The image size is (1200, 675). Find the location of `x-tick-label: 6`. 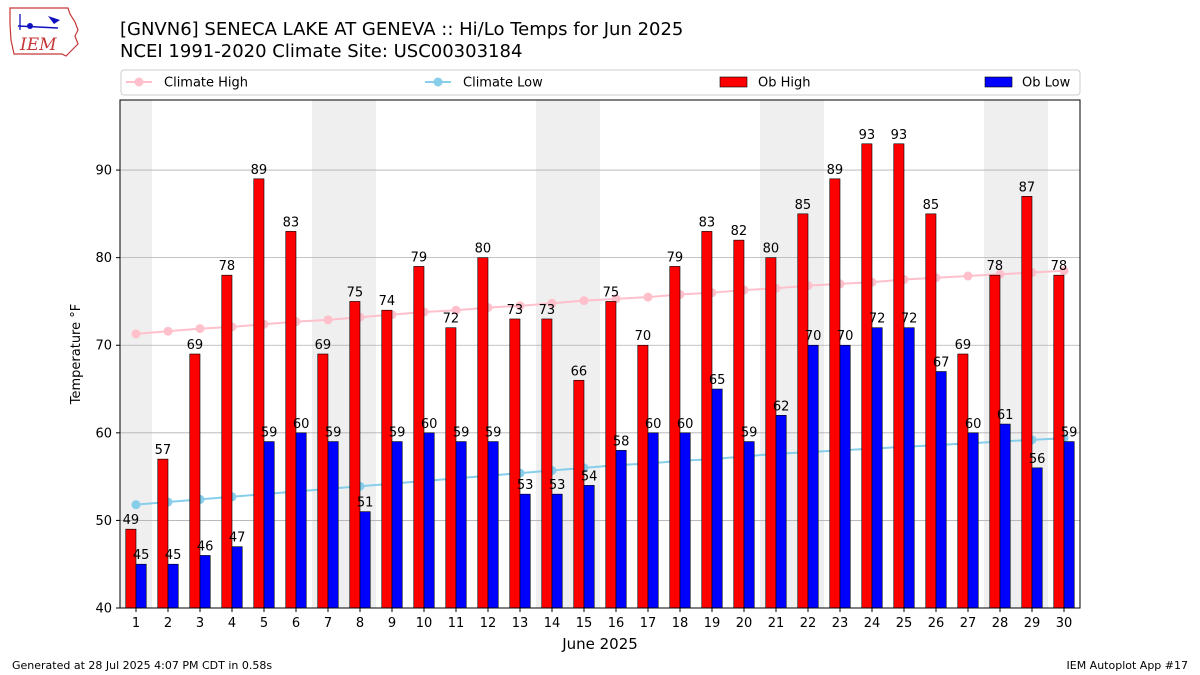

x-tick-label: 6 is located at coordinates (296, 623).